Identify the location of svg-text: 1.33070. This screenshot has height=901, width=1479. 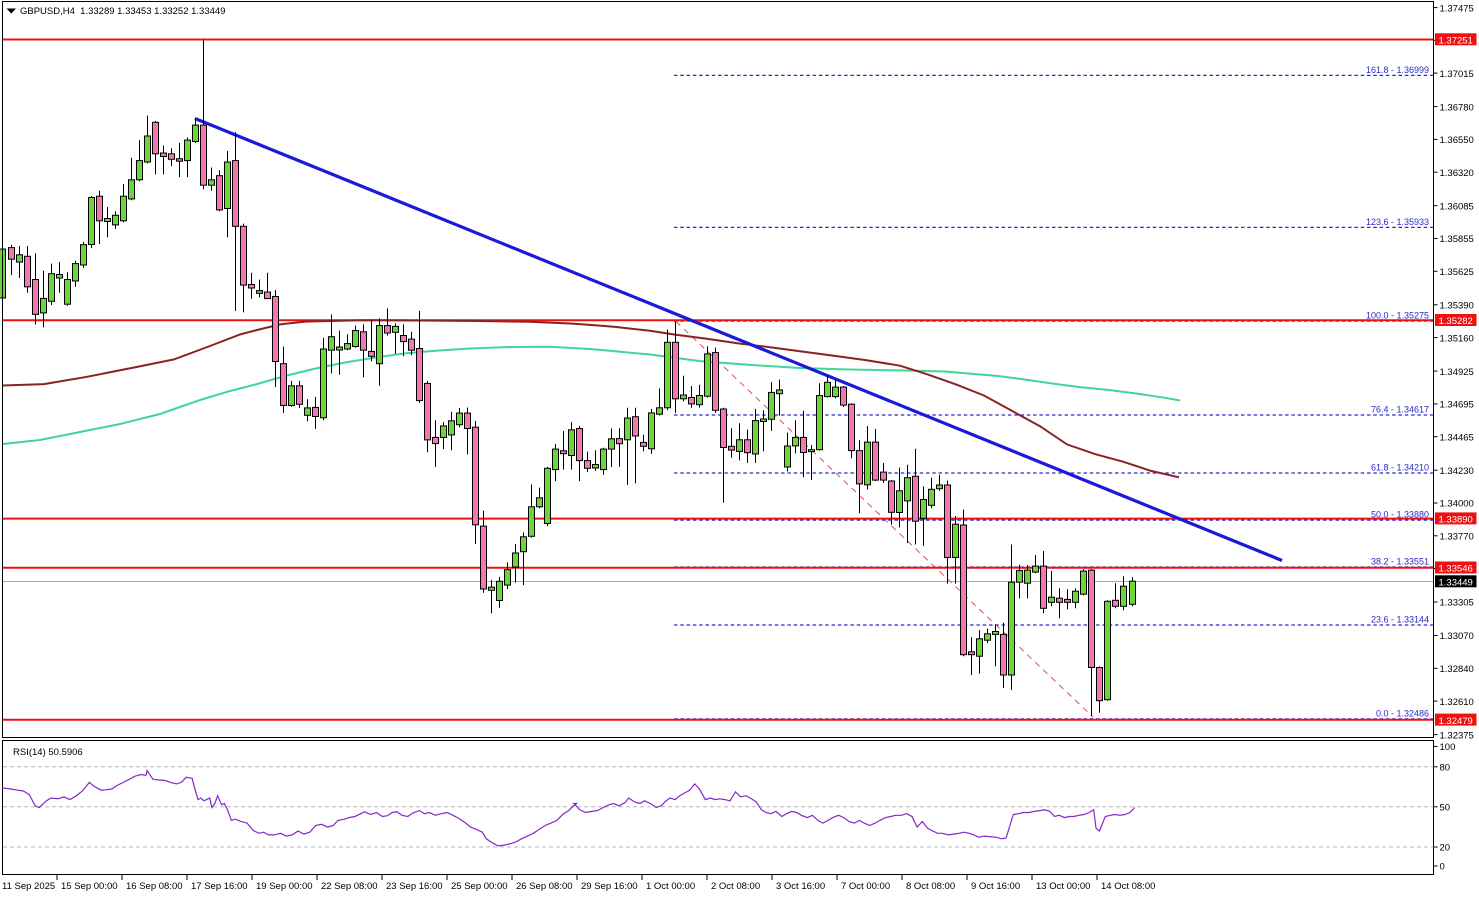
(1457, 636).